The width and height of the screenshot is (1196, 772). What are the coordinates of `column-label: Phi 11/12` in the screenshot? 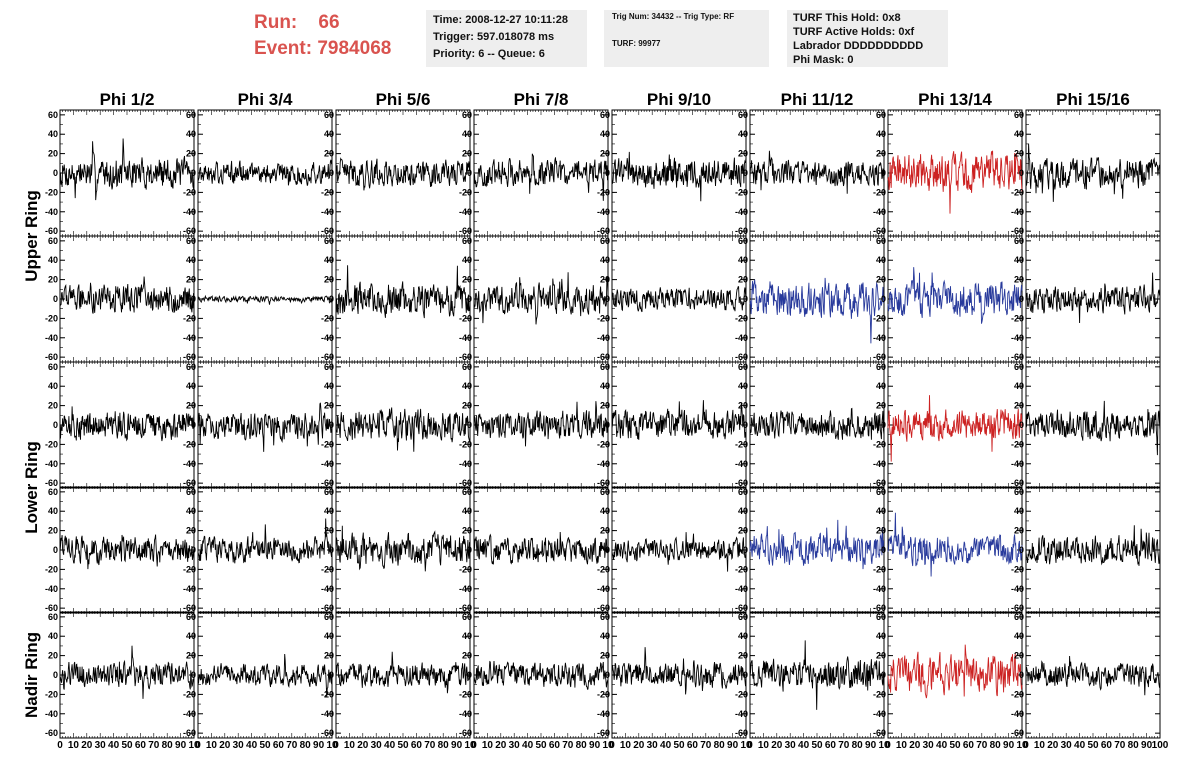 It's located at (817, 99).